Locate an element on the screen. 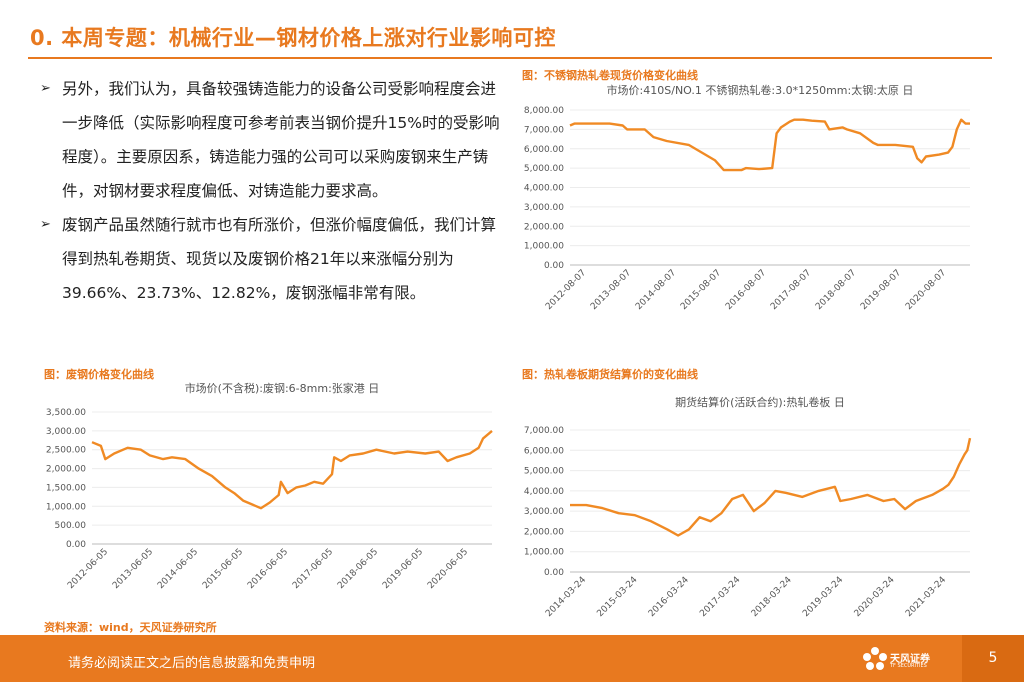 The width and height of the screenshot is (1024, 682). source-note: 资料来源：wind，天风证券研究所 is located at coordinates (130, 627).